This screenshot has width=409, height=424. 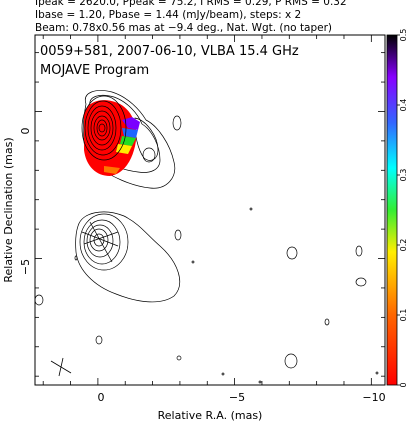 I want to click on y-tick-label-1: −5, so click(x=25, y=267).